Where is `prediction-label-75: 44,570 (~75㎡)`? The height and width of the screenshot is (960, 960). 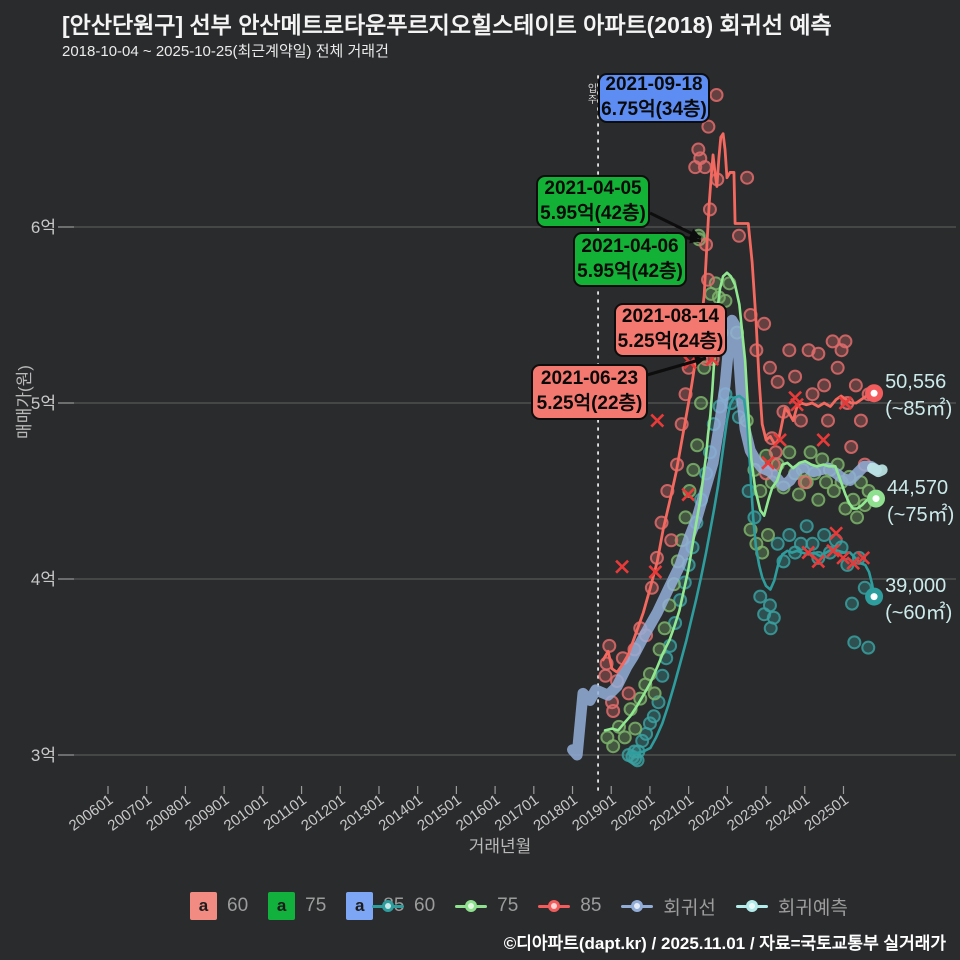 prediction-label-75: 44,570 (~75㎡) is located at coordinates (920, 502).